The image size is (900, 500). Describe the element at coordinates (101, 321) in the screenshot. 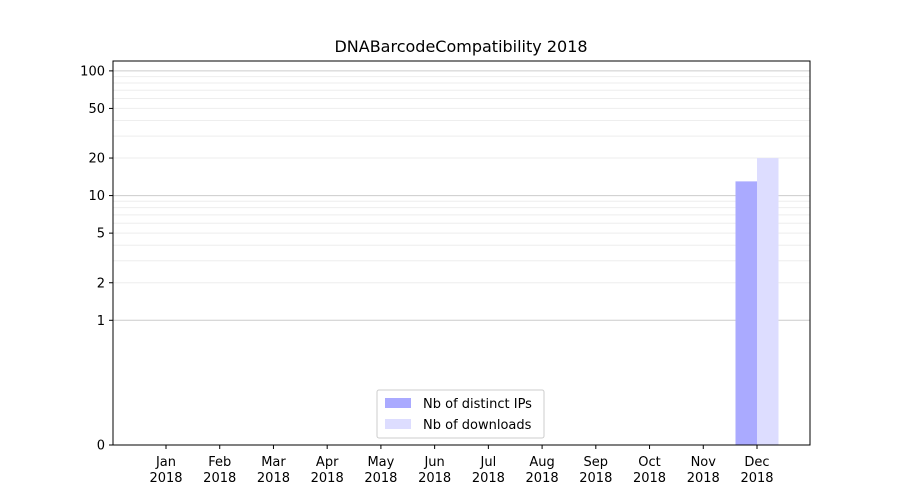

I see `y-tick-label: 1` at that location.